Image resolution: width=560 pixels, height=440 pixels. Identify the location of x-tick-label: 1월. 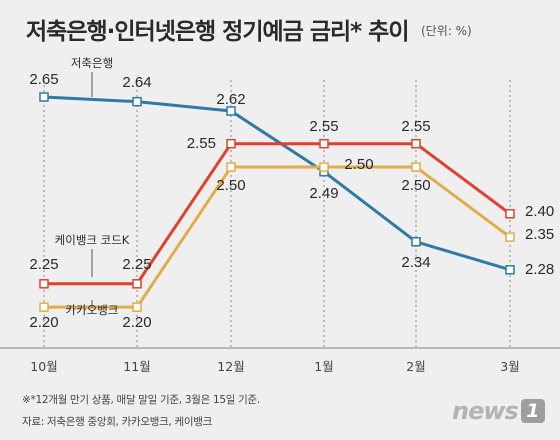
(323, 366).